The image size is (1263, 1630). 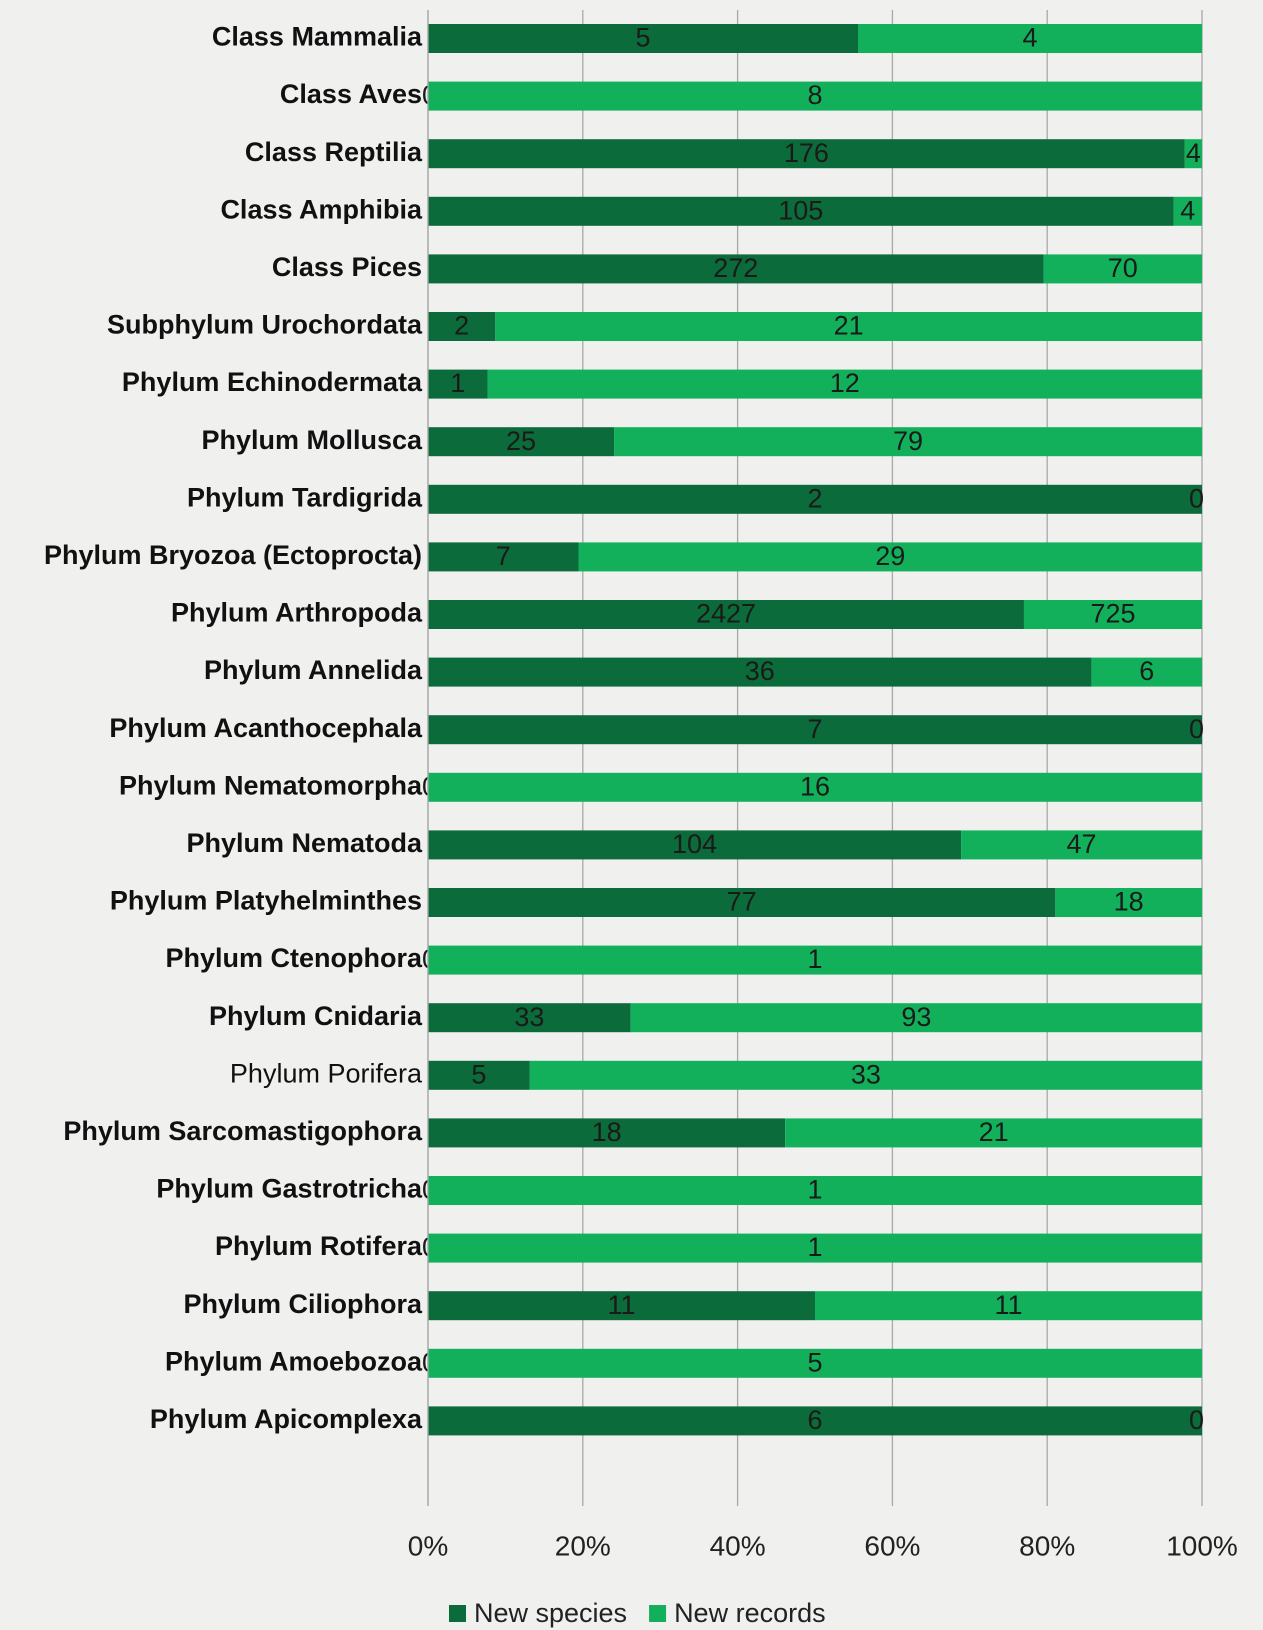 I want to click on category-label: Phylum Bryozoa (Ectoprocta), so click(x=233, y=555).